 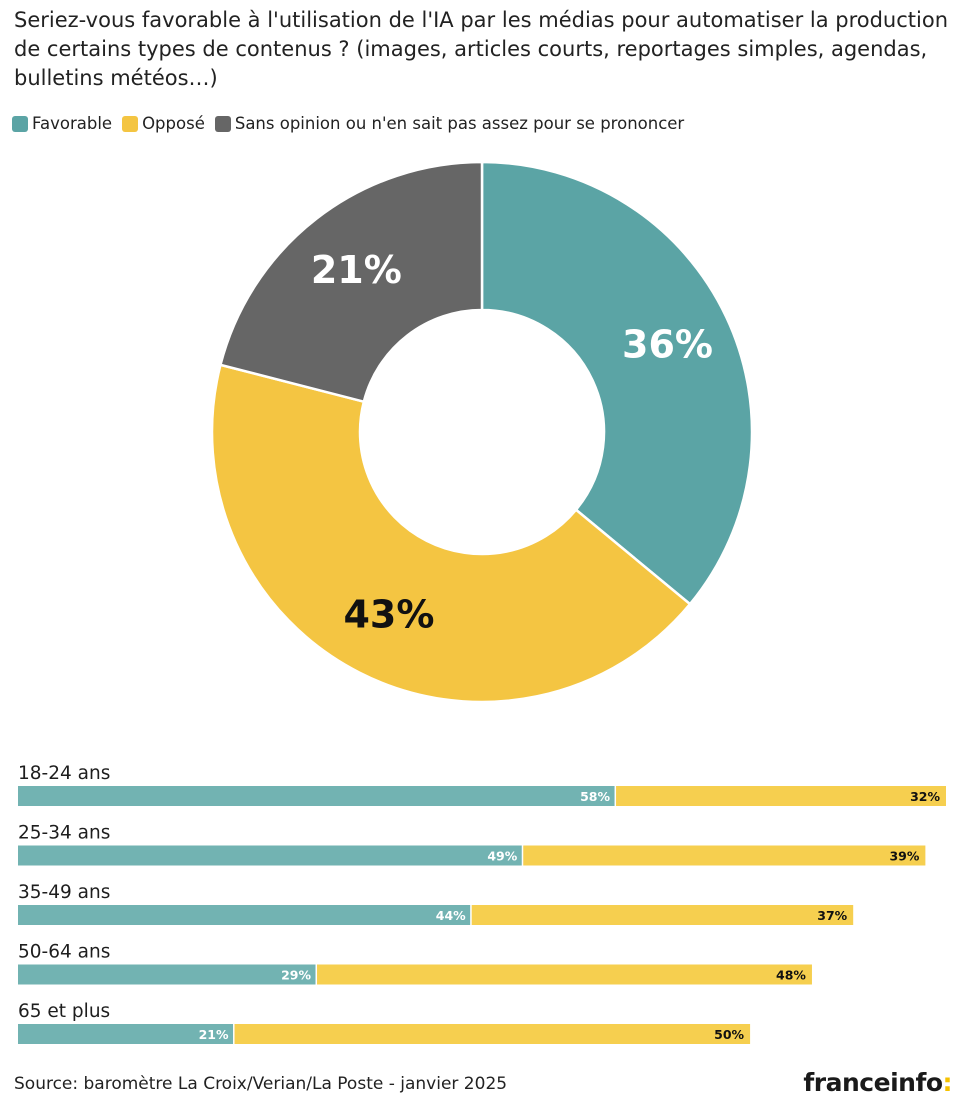 What do you see at coordinates (904, 856) in the screenshot?
I see `bar-value-label: 39%` at bounding box center [904, 856].